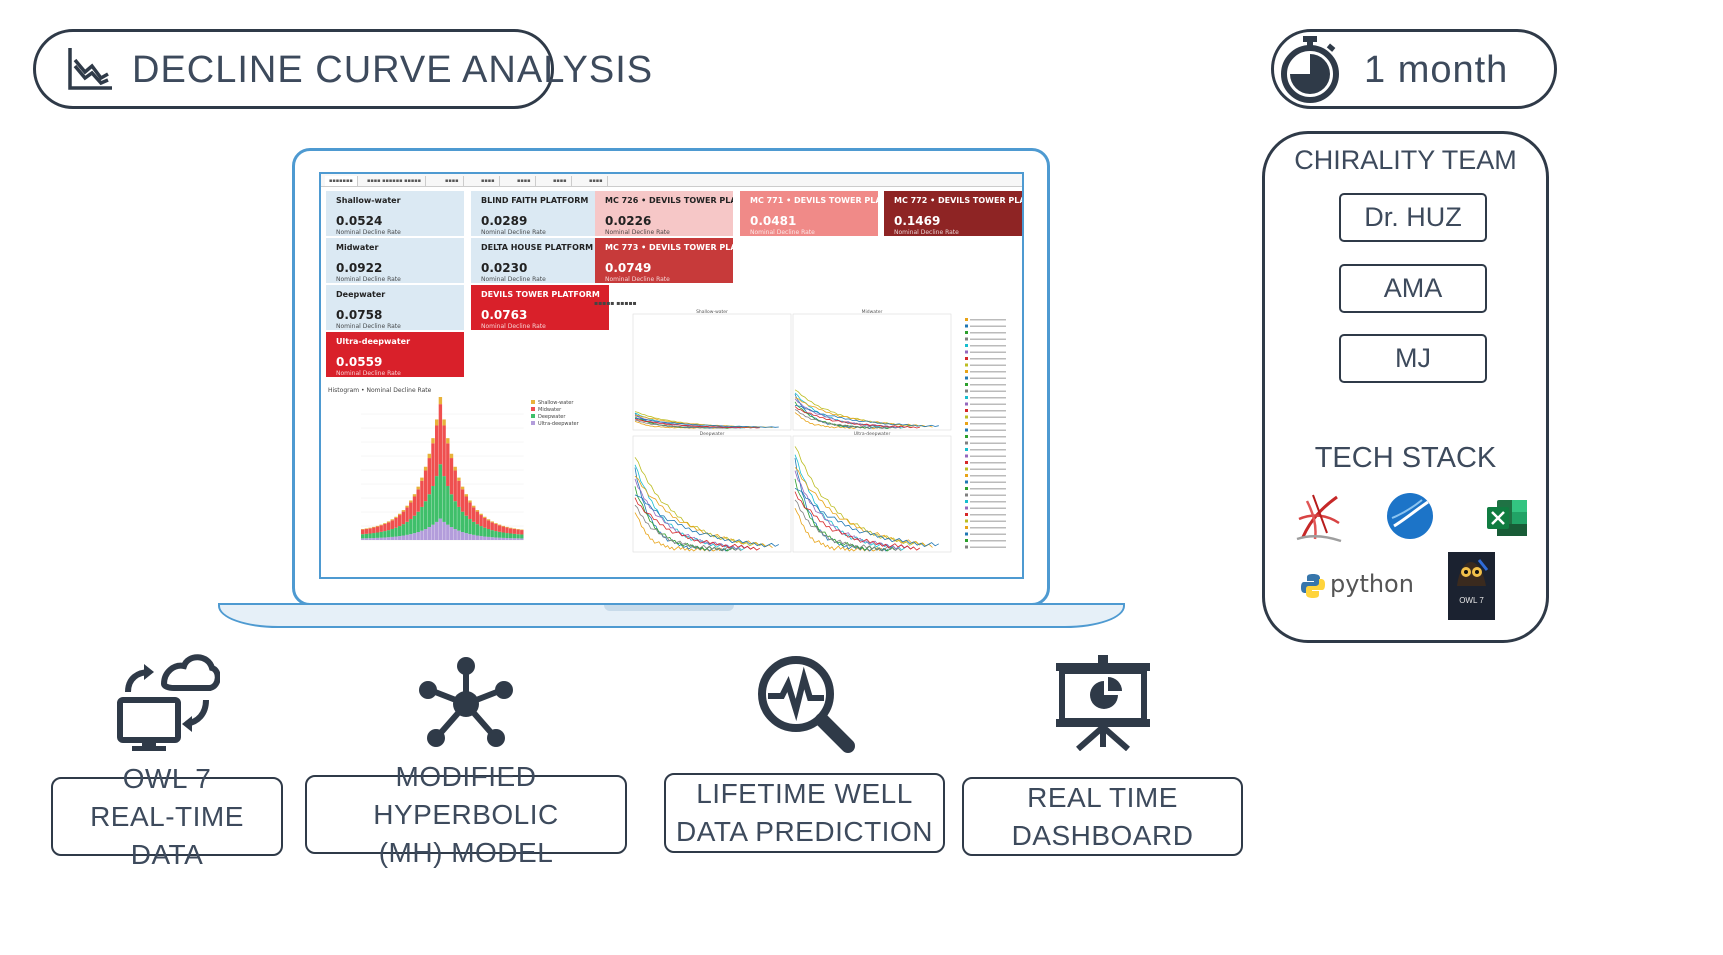 Image resolution: width=1723 pixels, height=955 pixels. I want to click on kpi-value: 0.0524, so click(359, 221).